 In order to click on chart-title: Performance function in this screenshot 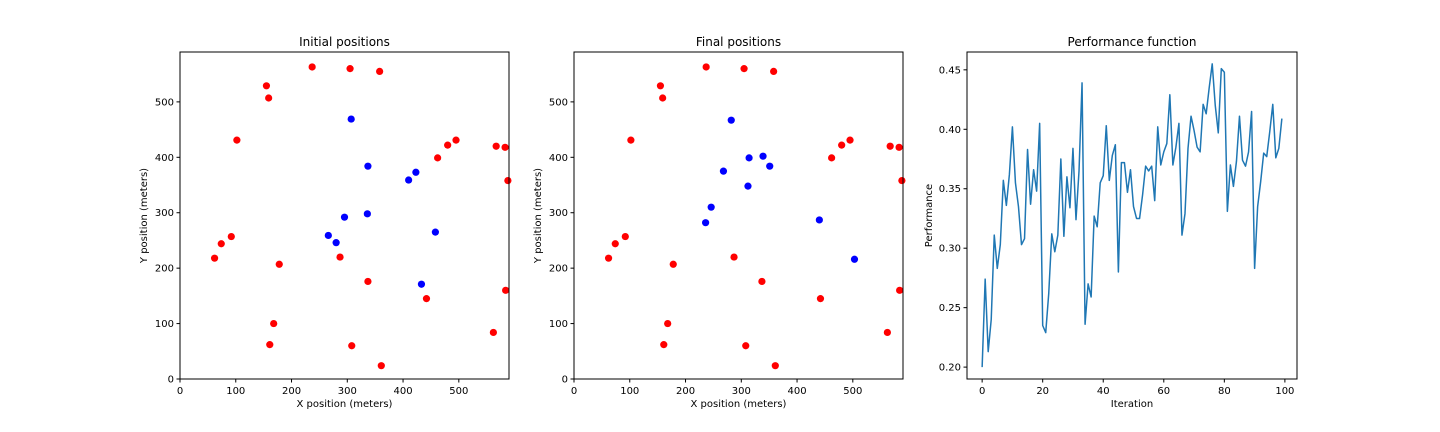, I will do `click(1132, 42)`.